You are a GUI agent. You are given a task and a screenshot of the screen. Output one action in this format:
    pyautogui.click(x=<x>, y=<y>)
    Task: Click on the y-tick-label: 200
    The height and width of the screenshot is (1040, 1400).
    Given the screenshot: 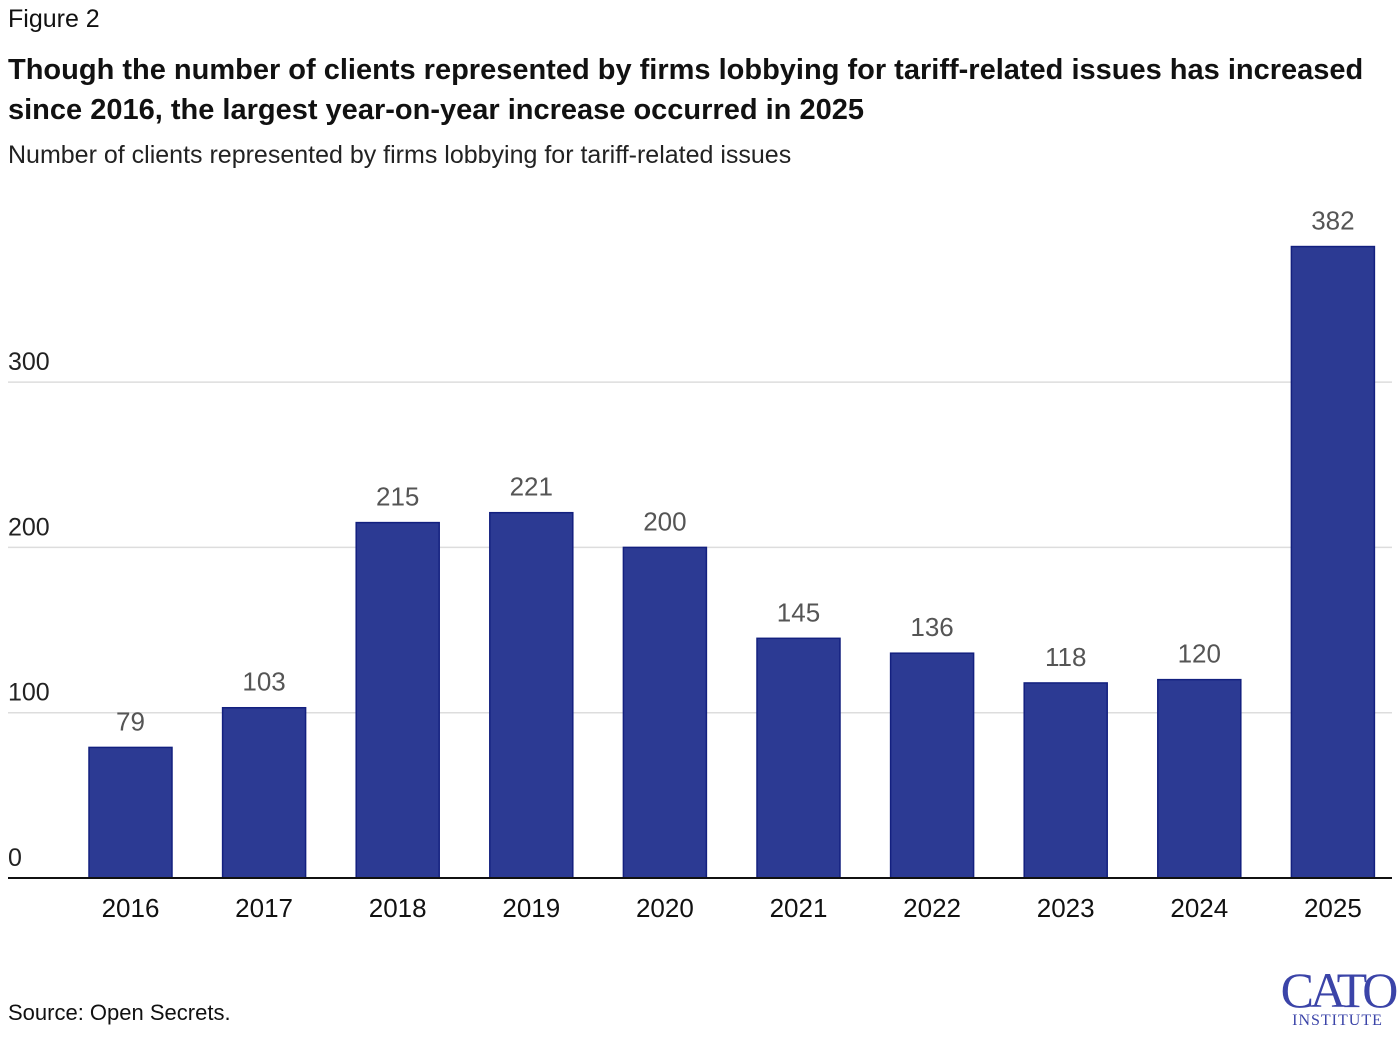 What is the action you would take?
    pyautogui.click(x=29, y=527)
    